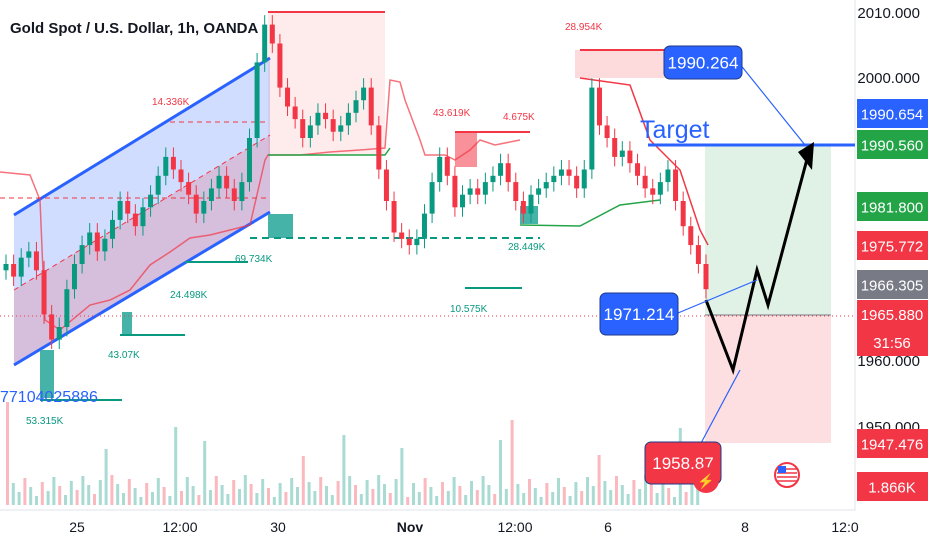 This screenshot has height=550, width=932. What do you see at coordinates (278, 527) in the screenshot?
I see `time-tick-label: 30` at bounding box center [278, 527].